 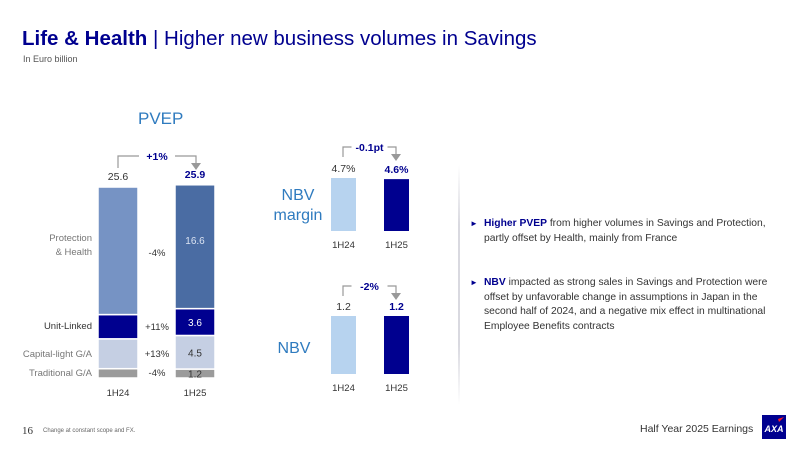 What do you see at coordinates (343, 345) in the screenshot?
I see `nbv-bar-1H24` at bounding box center [343, 345].